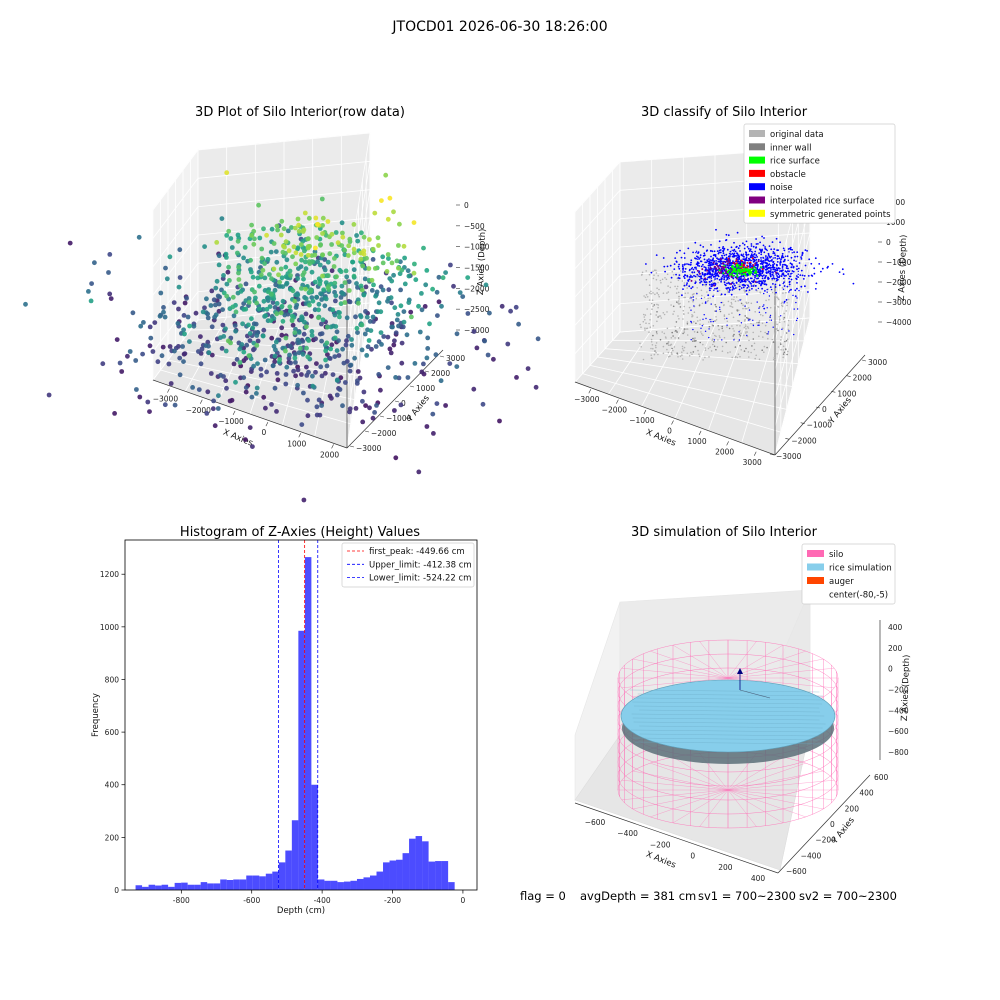 The height and width of the screenshot is (1000, 1000). Describe the element at coordinates (743, 264) in the screenshot. I see `scatter-point-obstacle` at that location.